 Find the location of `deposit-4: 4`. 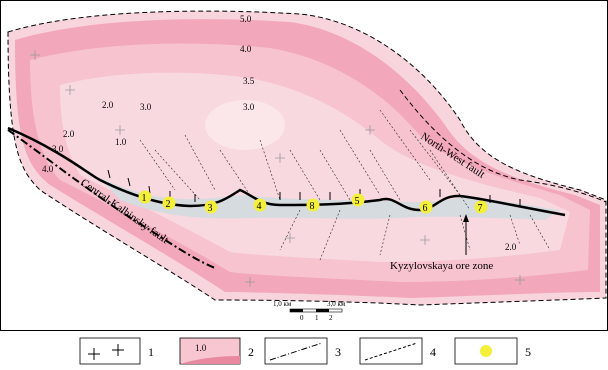

deposit-4: 4 is located at coordinates (260, 205).